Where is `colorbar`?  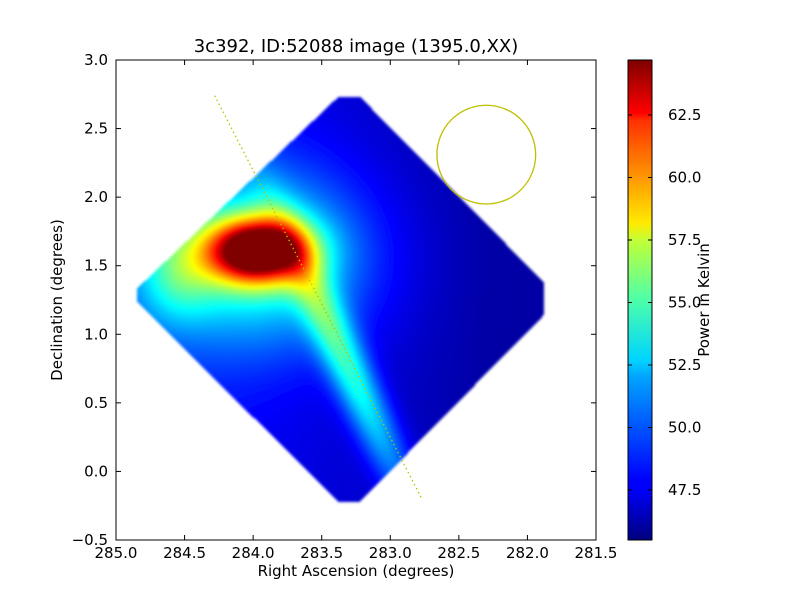 colorbar is located at coordinates (640, 300).